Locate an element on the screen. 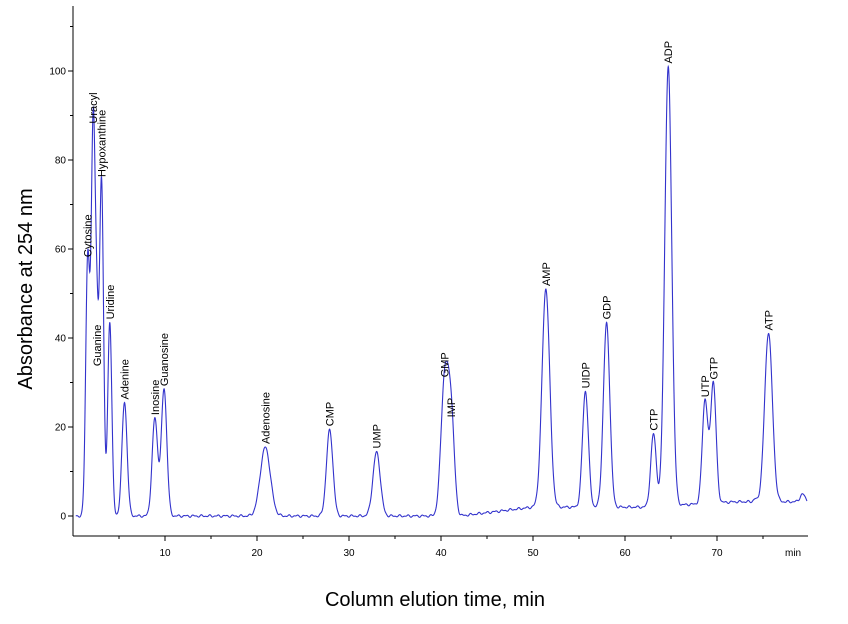 Image resolution: width=848 pixels, height=624 pixels. y-tick-label: 40 is located at coordinates (61, 339).